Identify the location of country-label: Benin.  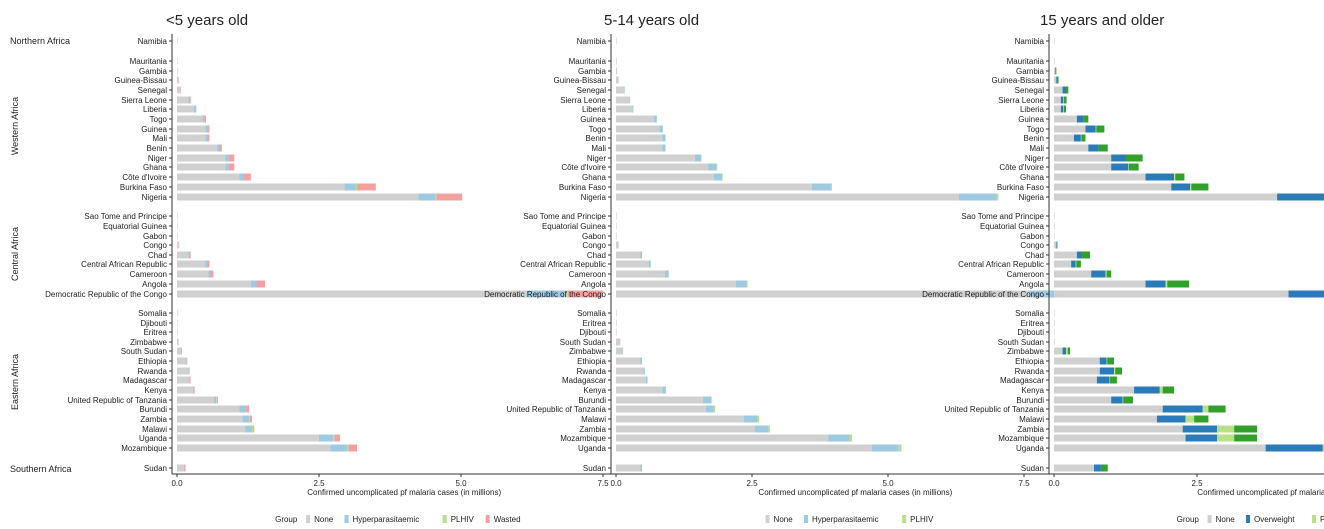
(1034, 138).